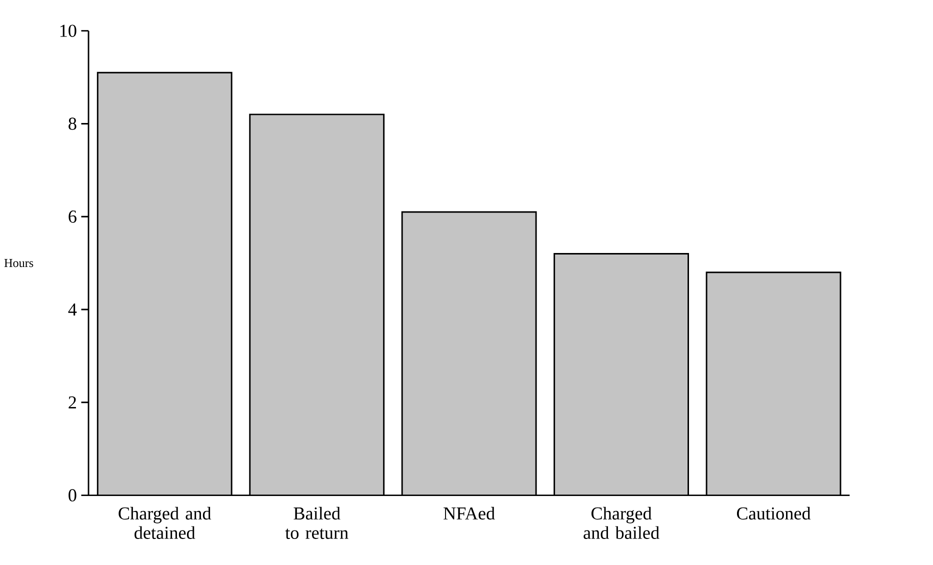 The height and width of the screenshot is (565, 933). What do you see at coordinates (622, 522) in the screenshot?
I see `x-tick-label: Charged and bailed` at bounding box center [622, 522].